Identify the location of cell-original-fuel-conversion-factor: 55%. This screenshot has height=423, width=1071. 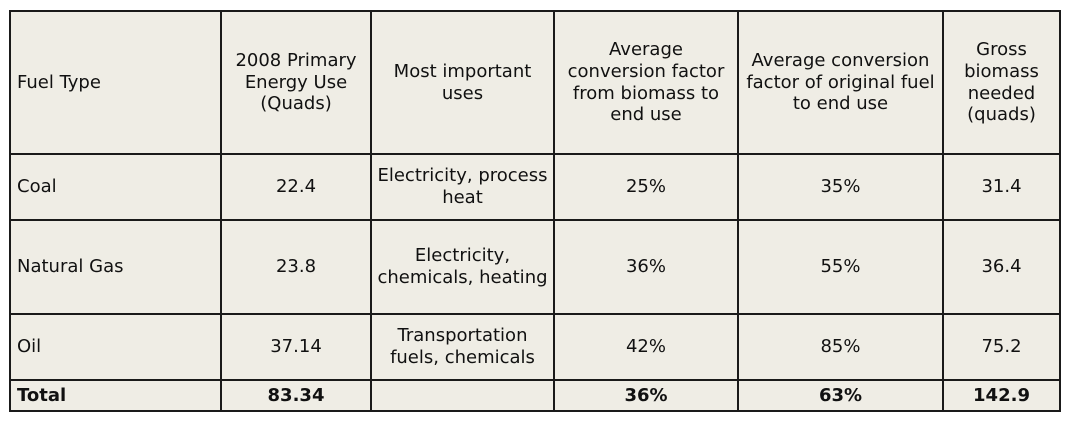
(840, 267).